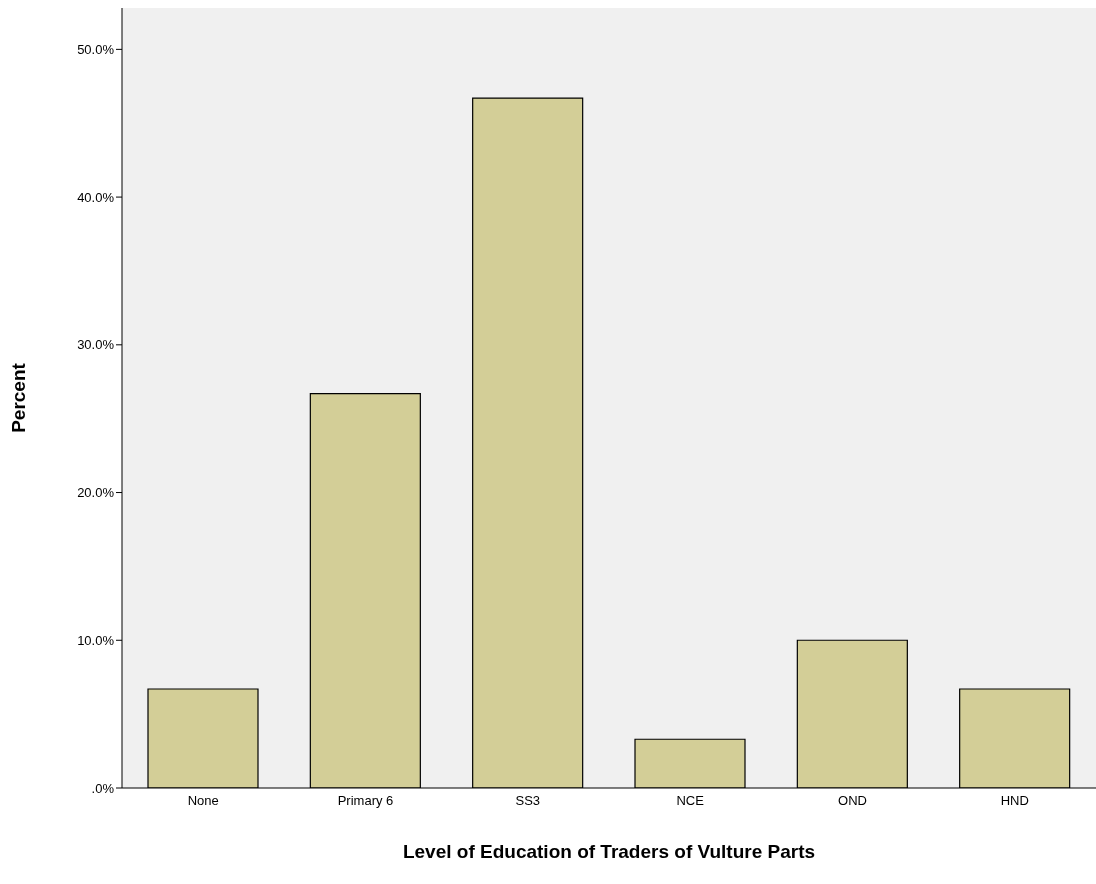 This screenshot has height=884, width=1096. I want to click on y-axis-title: Percent, so click(18, 397).